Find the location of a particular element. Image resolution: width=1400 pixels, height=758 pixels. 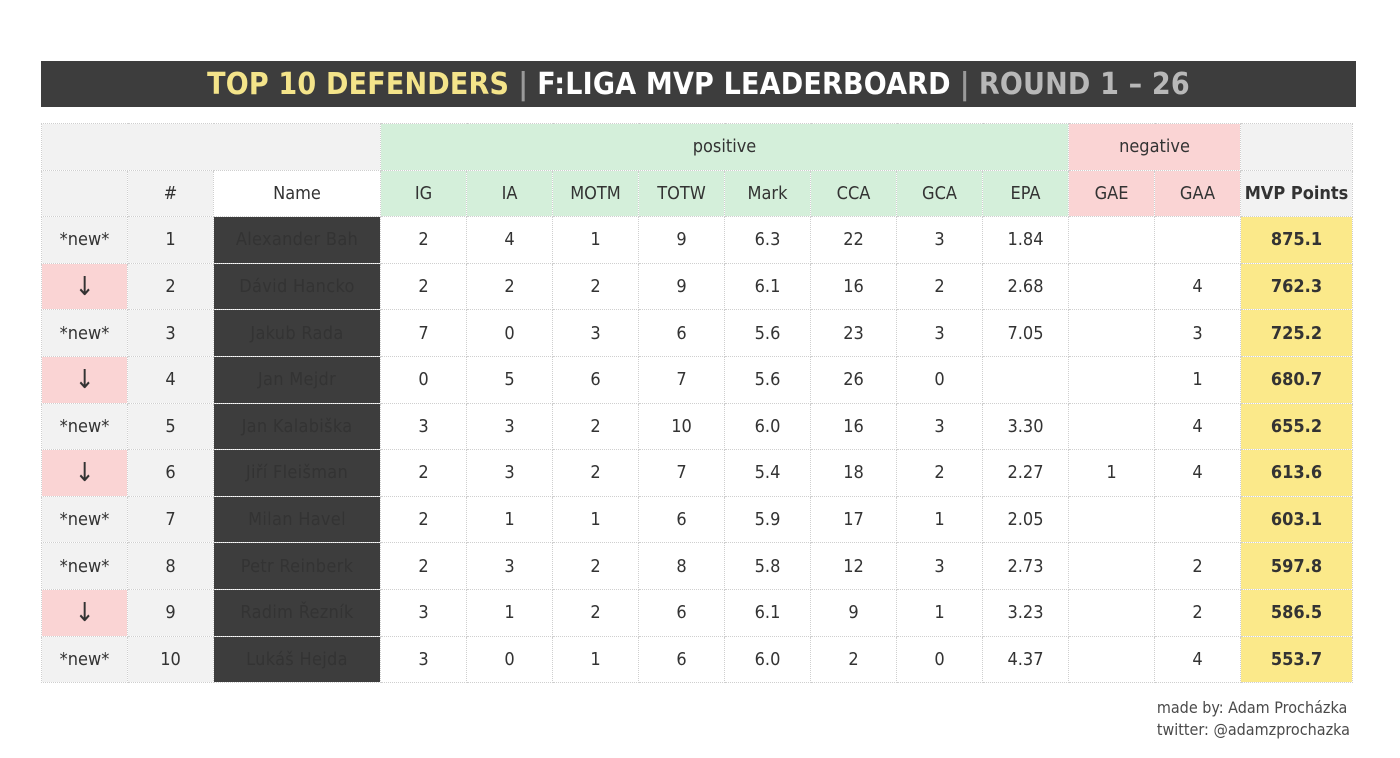

column-header: EPA is located at coordinates (1025, 193).